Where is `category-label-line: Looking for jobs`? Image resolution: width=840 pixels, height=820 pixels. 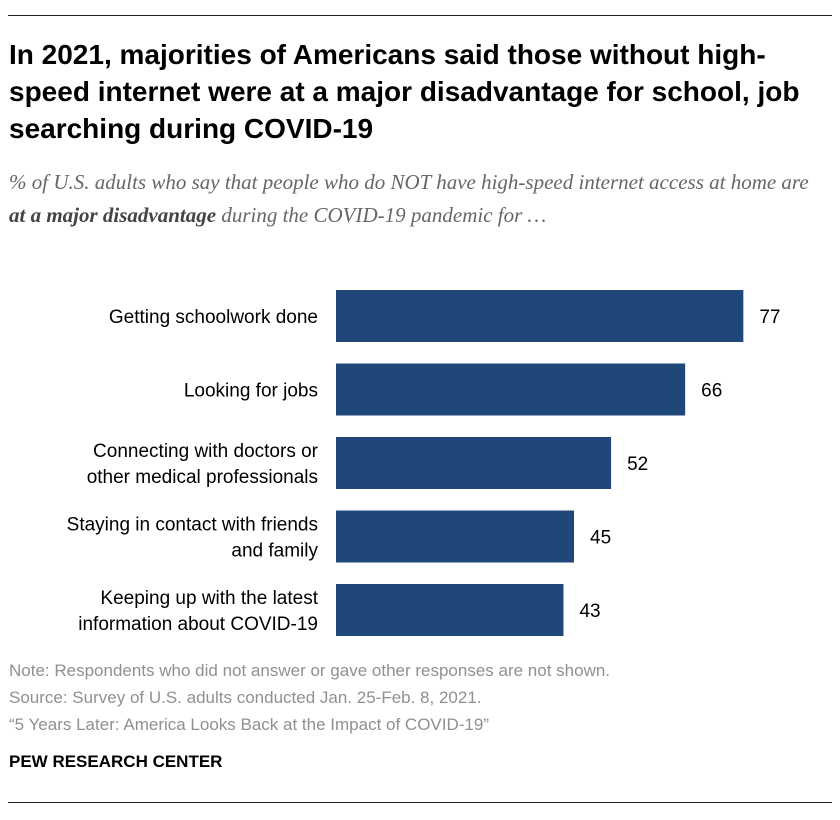 category-label-line: Looking for jobs is located at coordinates (251, 391).